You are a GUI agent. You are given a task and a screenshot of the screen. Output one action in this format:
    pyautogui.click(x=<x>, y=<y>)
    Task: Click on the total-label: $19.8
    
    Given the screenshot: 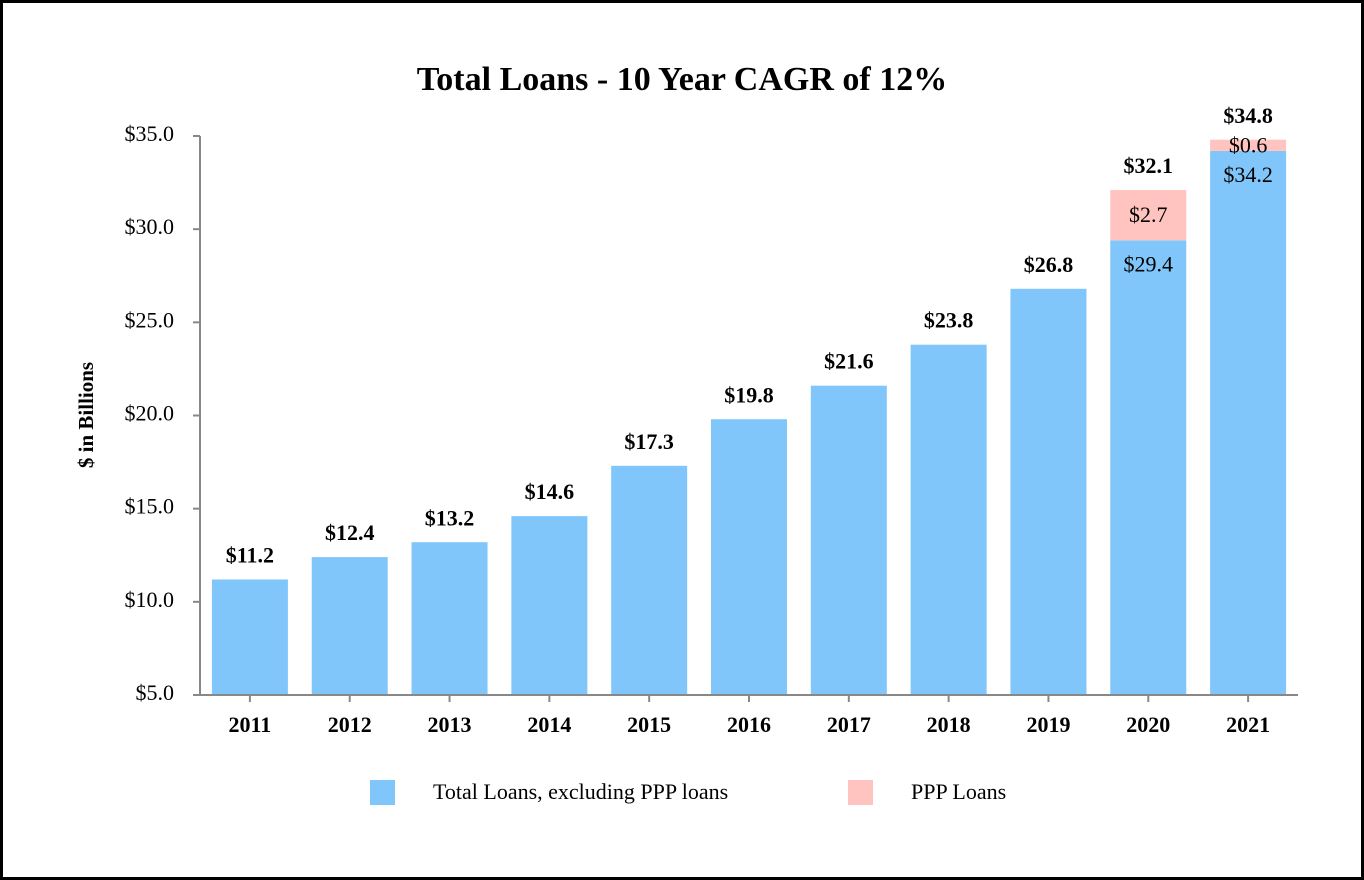 What is the action you would take?
    pyautogui.click(x=749, y=394)
    